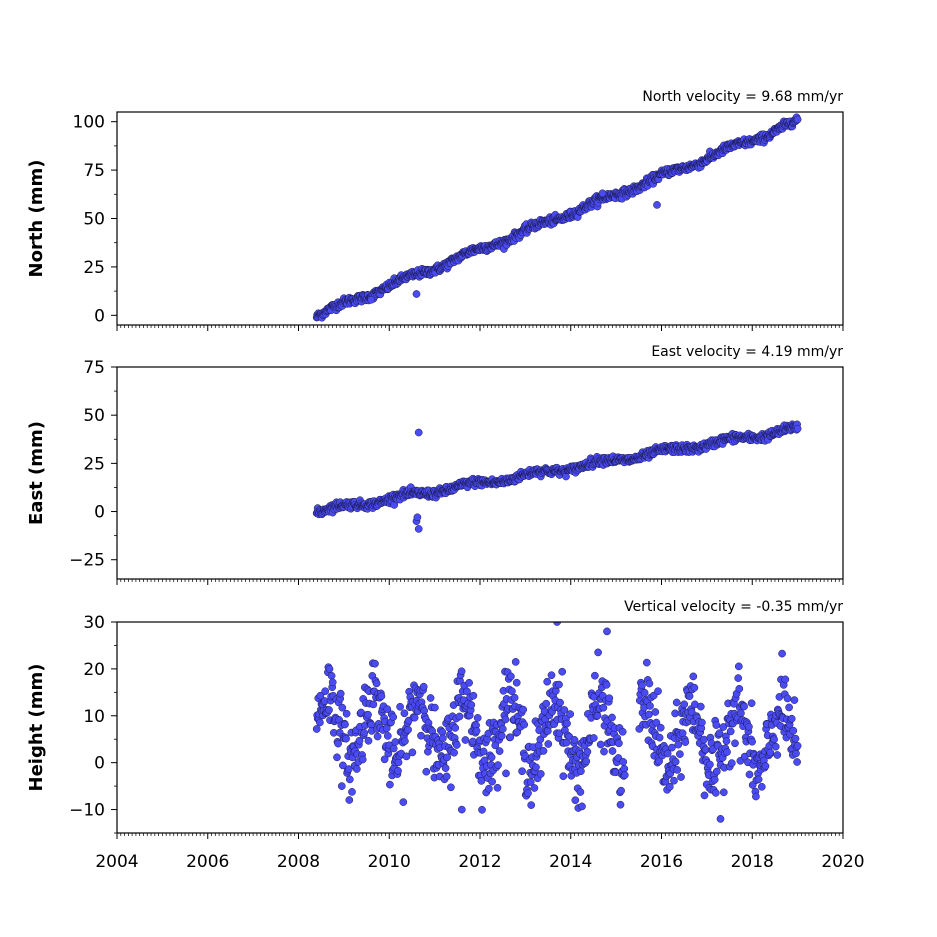  Describe the element at coordinates (389, 862) in the screenshot. I see `x-tick-label: 2010` at that location.